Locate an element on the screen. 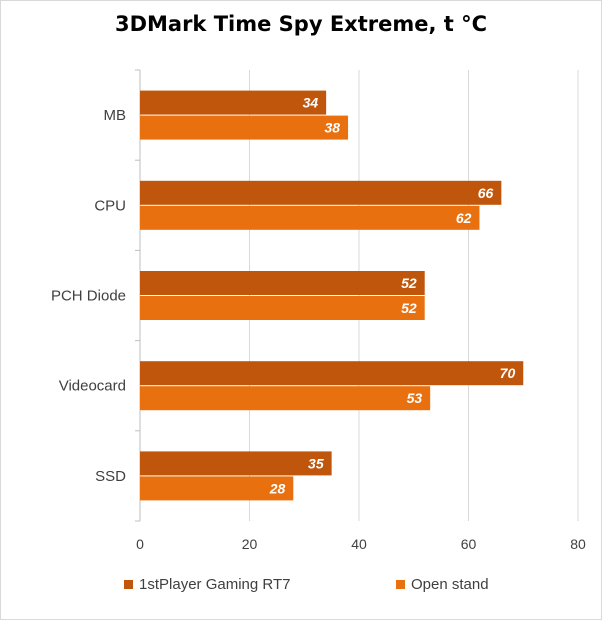 This screenshot has width=602, height=620. data-label-2: 28 is located at coordinates (277, 488).